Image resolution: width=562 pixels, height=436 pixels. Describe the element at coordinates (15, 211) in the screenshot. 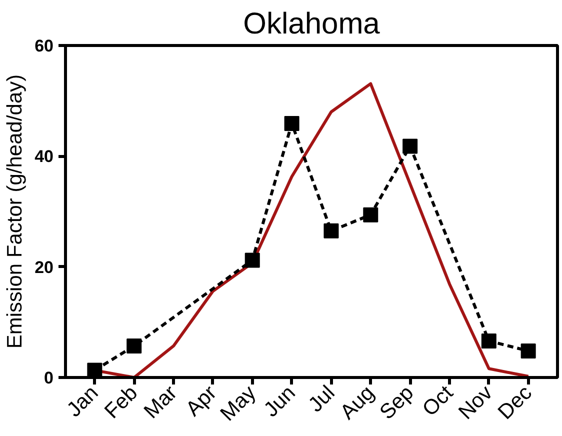

I see `y-axis-title: Emission Factor (g/head/day)` at that location.